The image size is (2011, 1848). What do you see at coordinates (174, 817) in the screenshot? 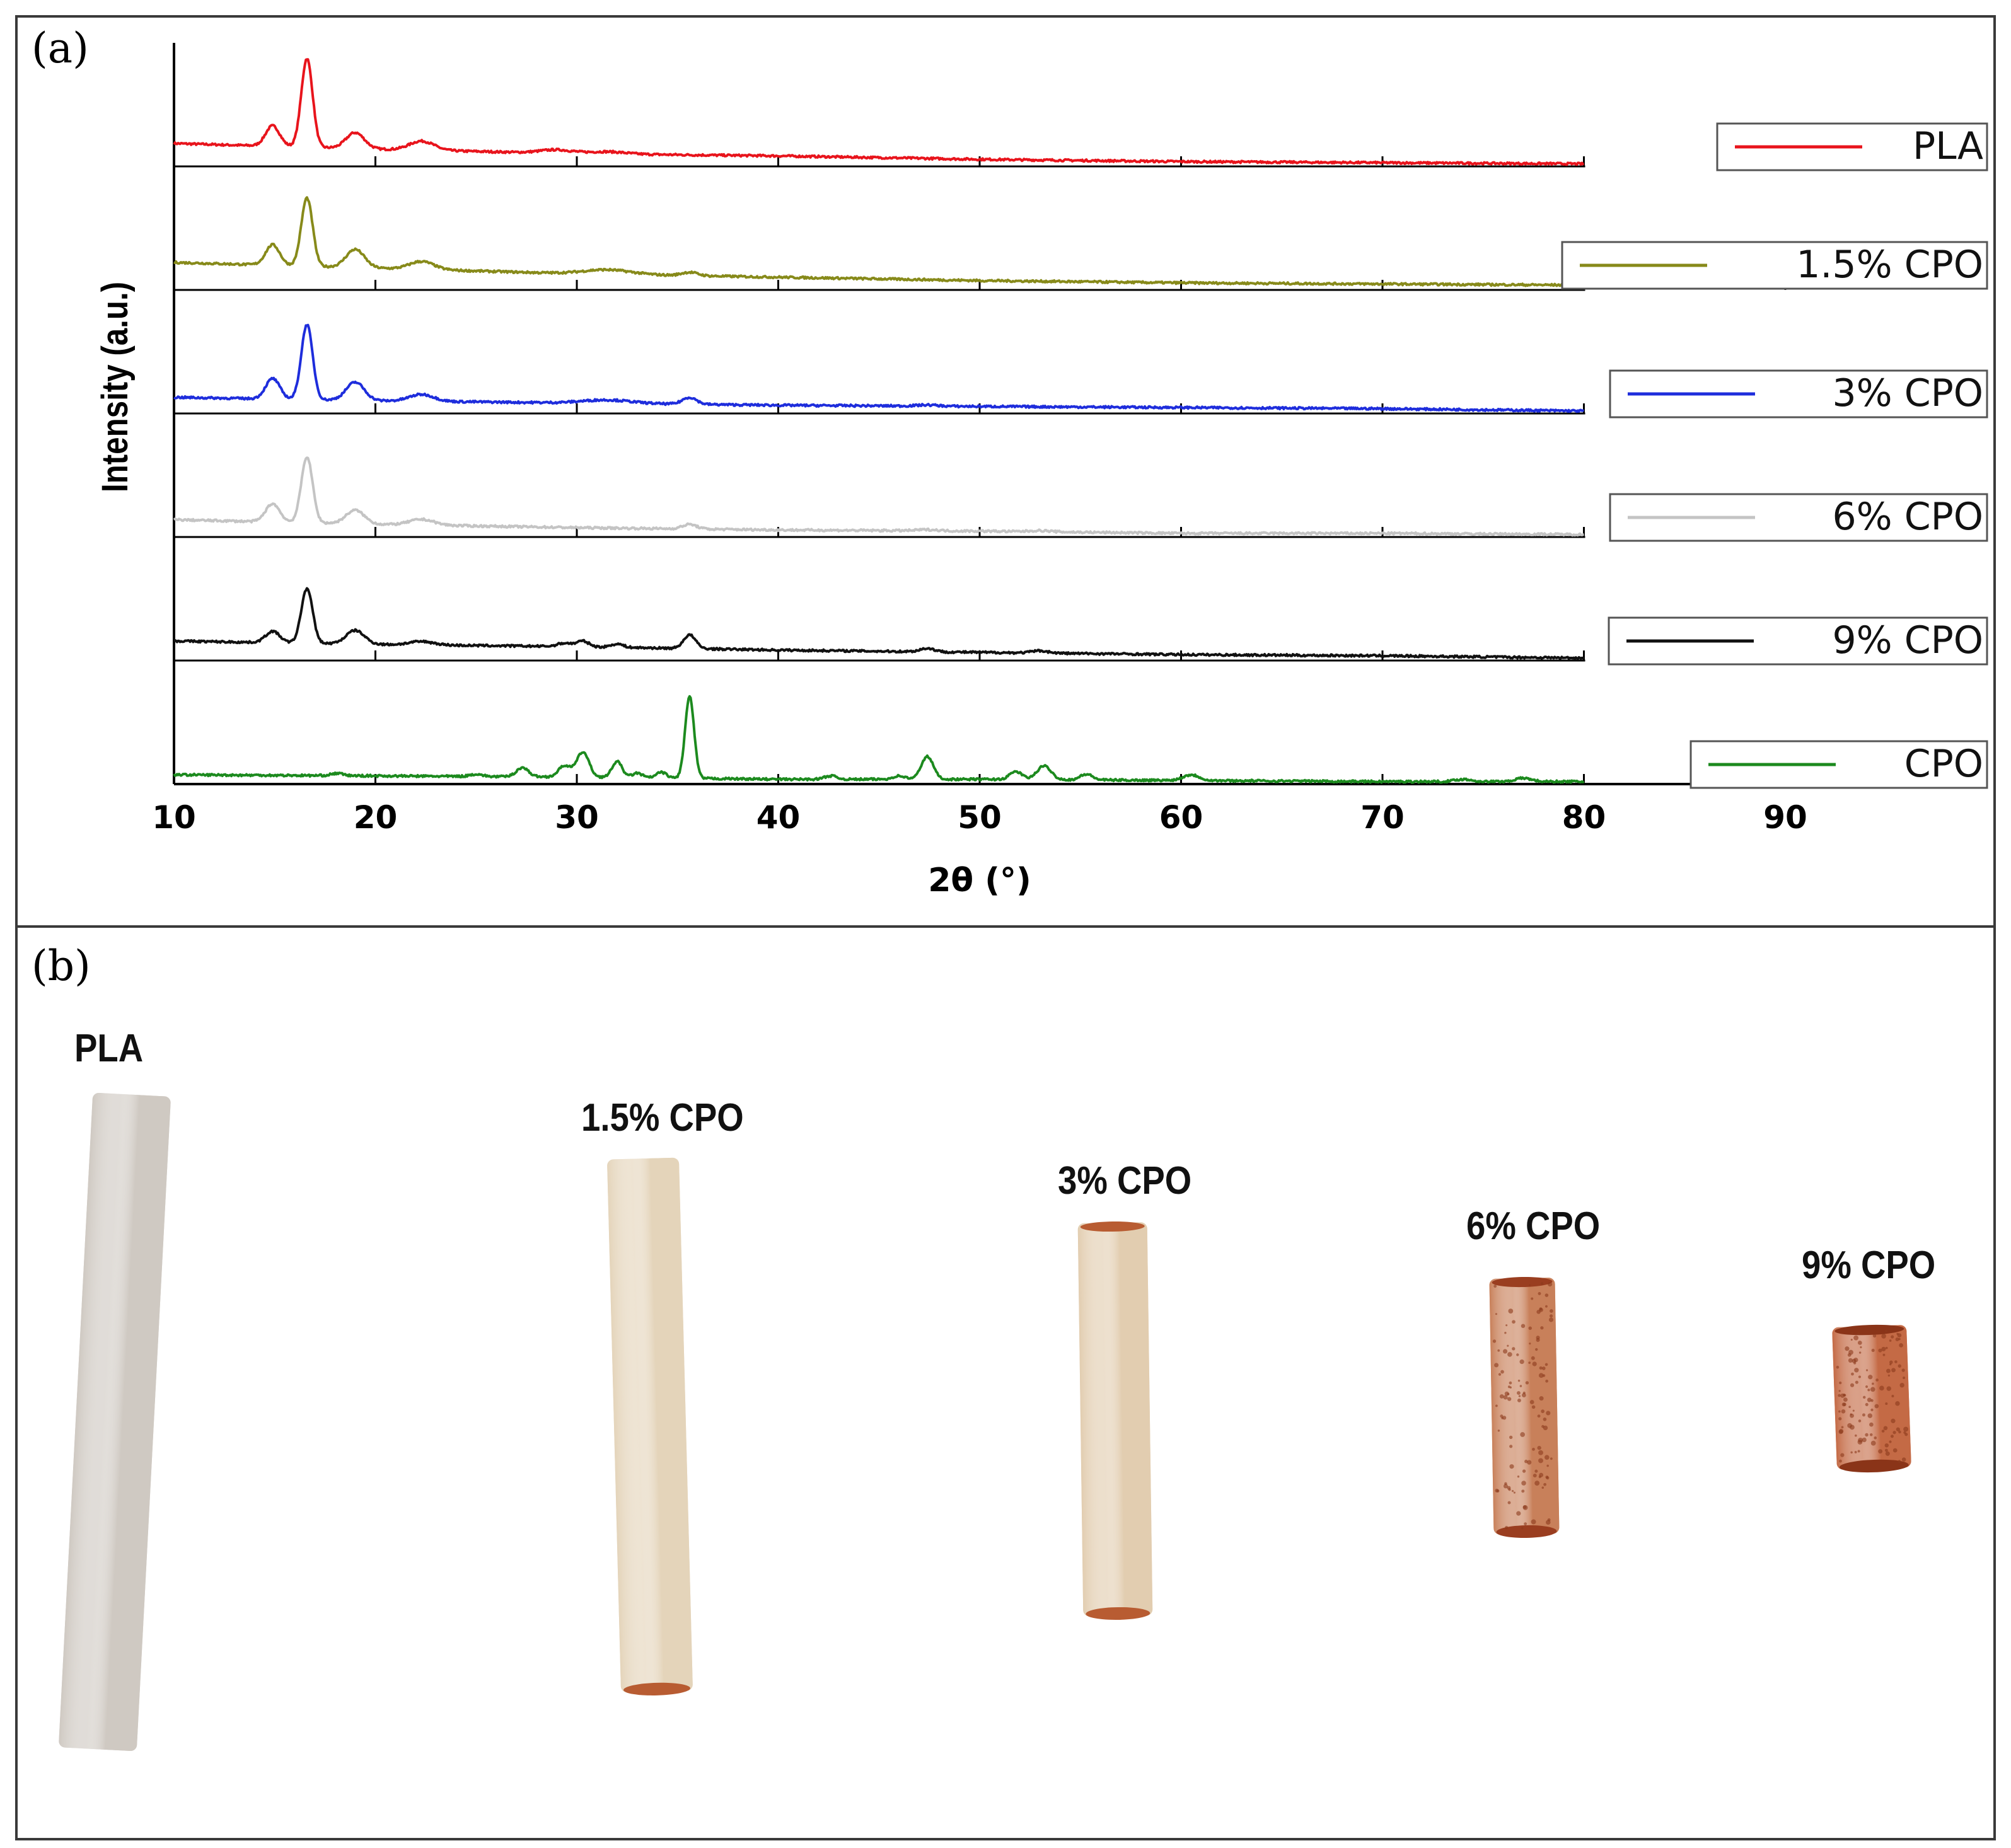
I see `x-tick-label: 10` at bounding box center [174, 817].